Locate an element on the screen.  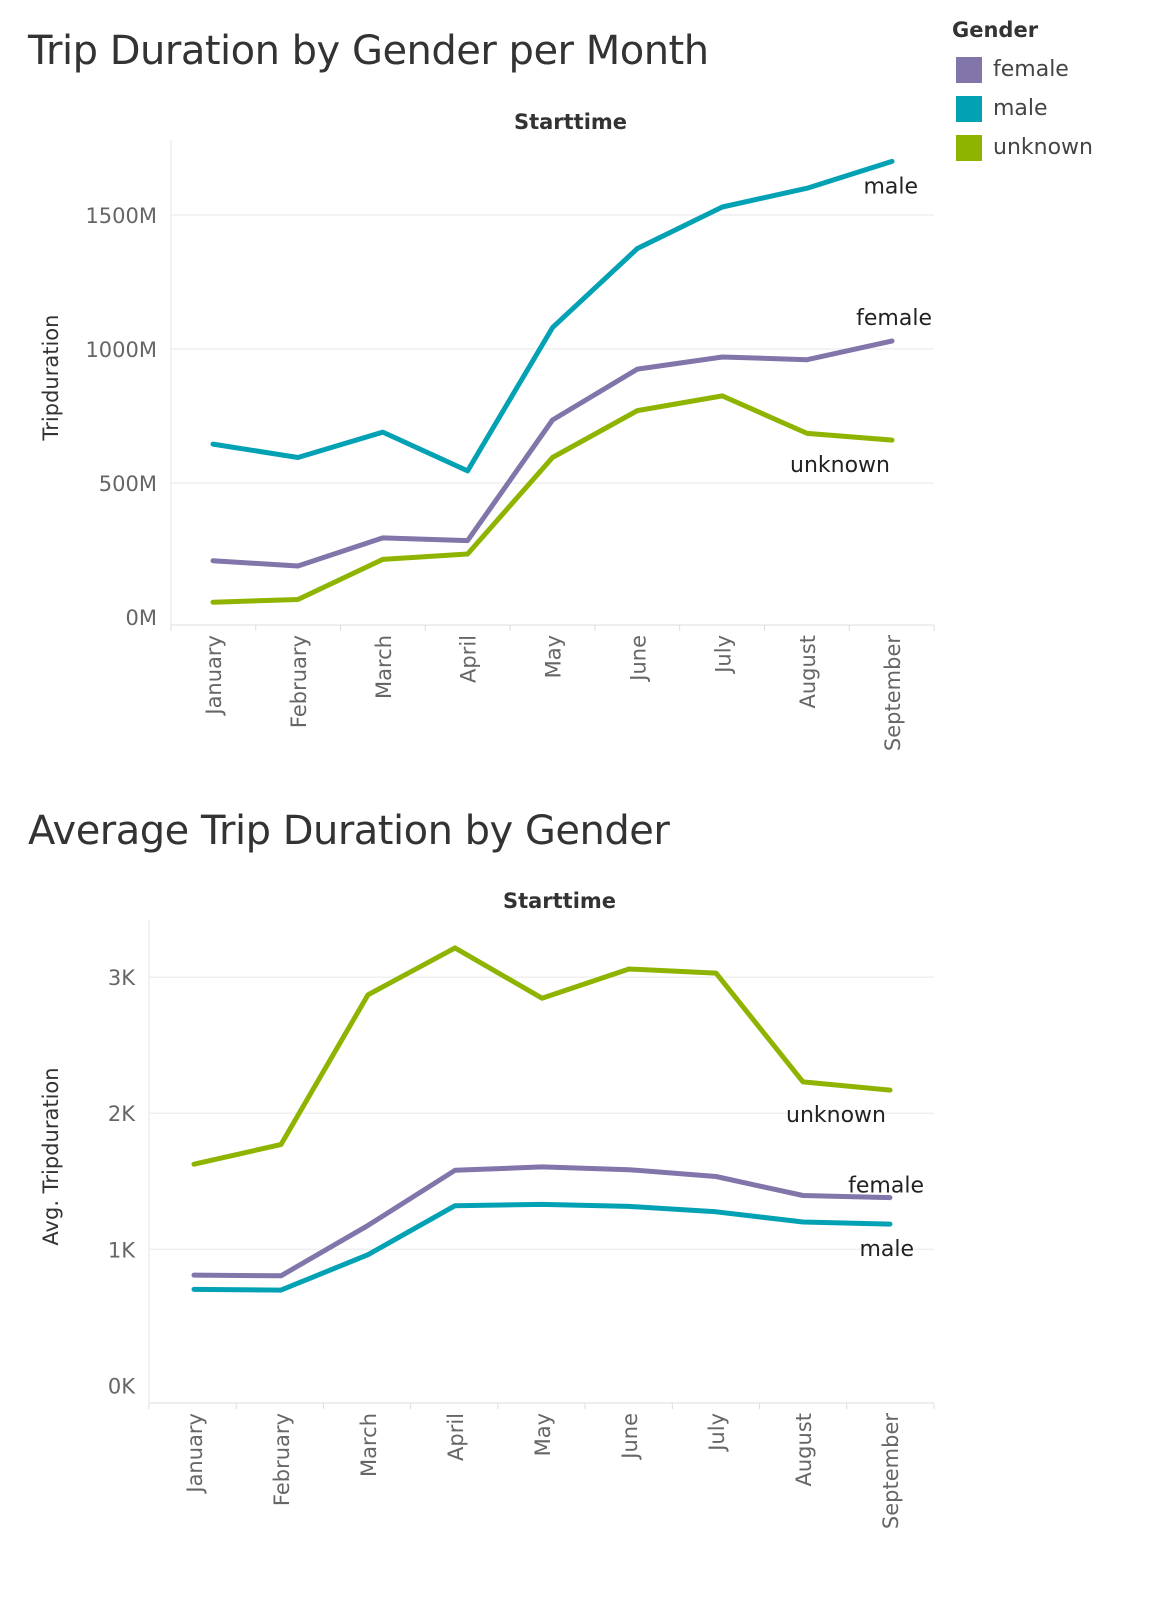
legend-swatch-male is located at coordinates (969, 108).